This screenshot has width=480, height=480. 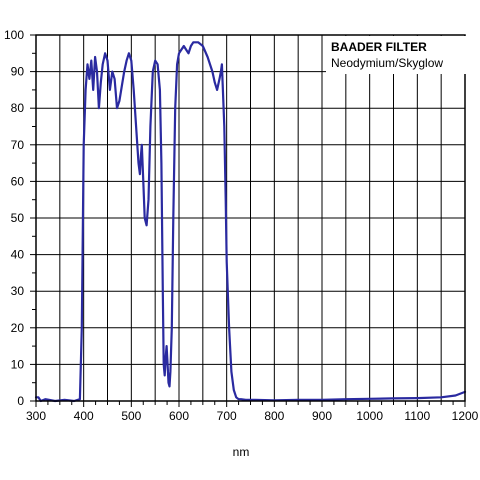 What do you see at coordinates (274, 416) in the screenshot?
I see `x-tick-label: 800` at bounding box center [274, 416].